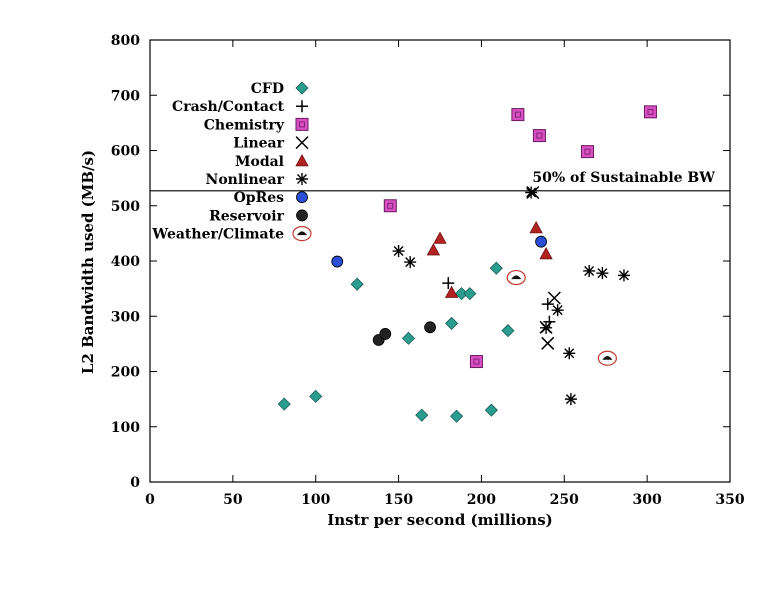 This screenshot has width=784, height=594. What do you see at coordinates (481, 500) in the screenshot?
I see `x-tick-label: 200` at bounding box center [481, 500].